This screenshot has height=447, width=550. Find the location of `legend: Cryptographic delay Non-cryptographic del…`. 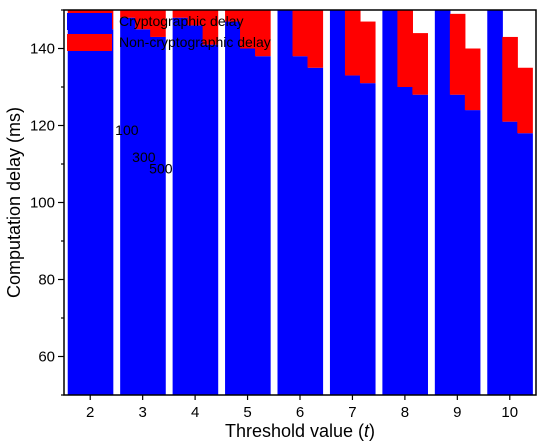

legend: Cryptographic delay Non-cryptographic del… is located at coordinates (169, 32).